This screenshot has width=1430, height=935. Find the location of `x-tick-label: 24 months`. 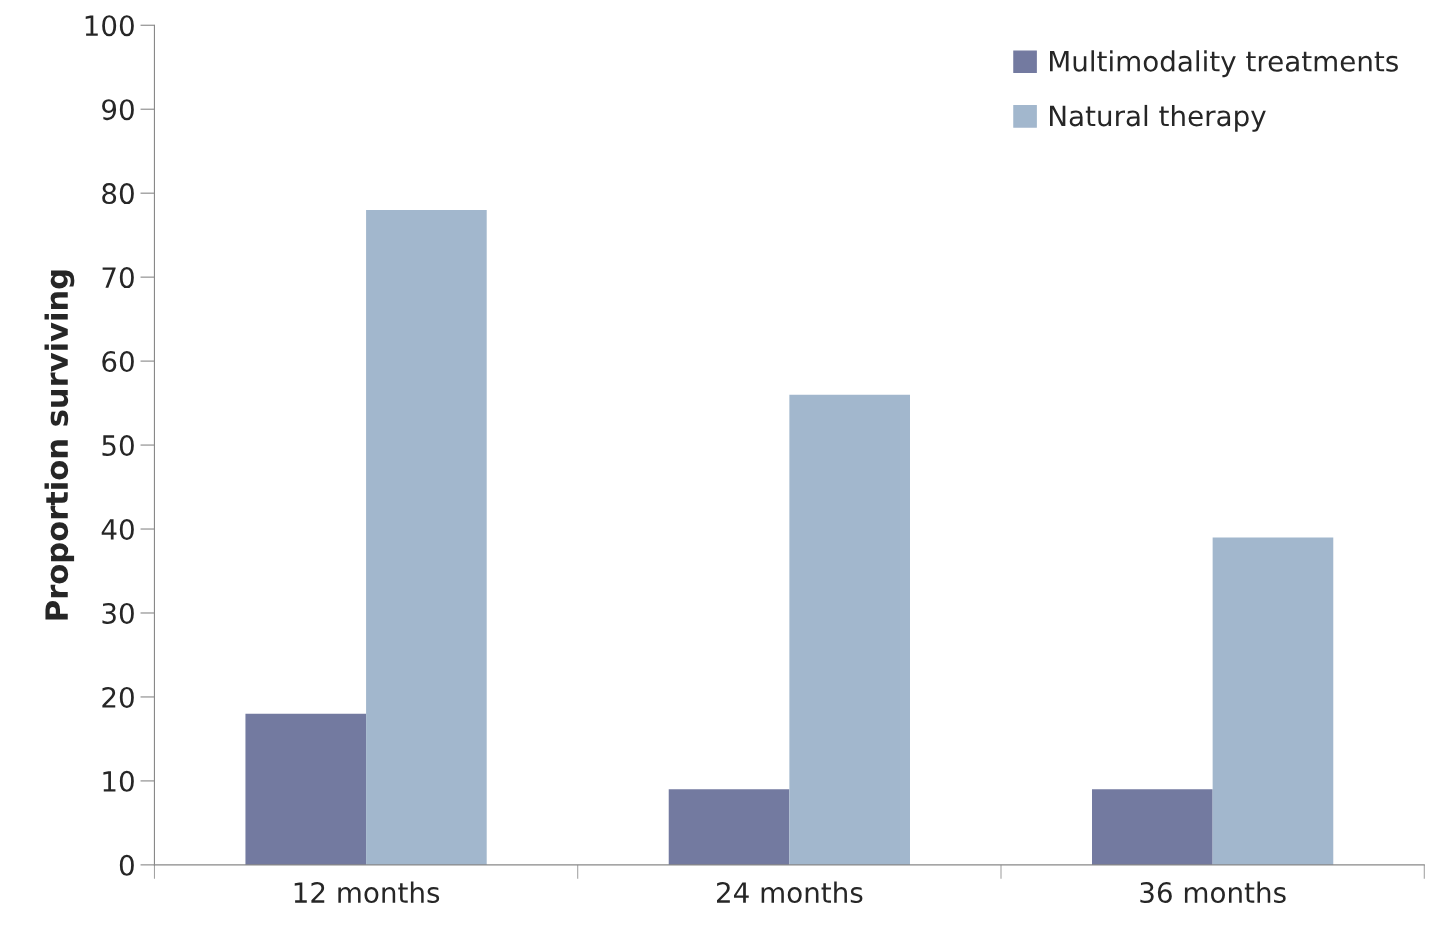

x-tick-label: 24 months is located at coordinates (790, 892).